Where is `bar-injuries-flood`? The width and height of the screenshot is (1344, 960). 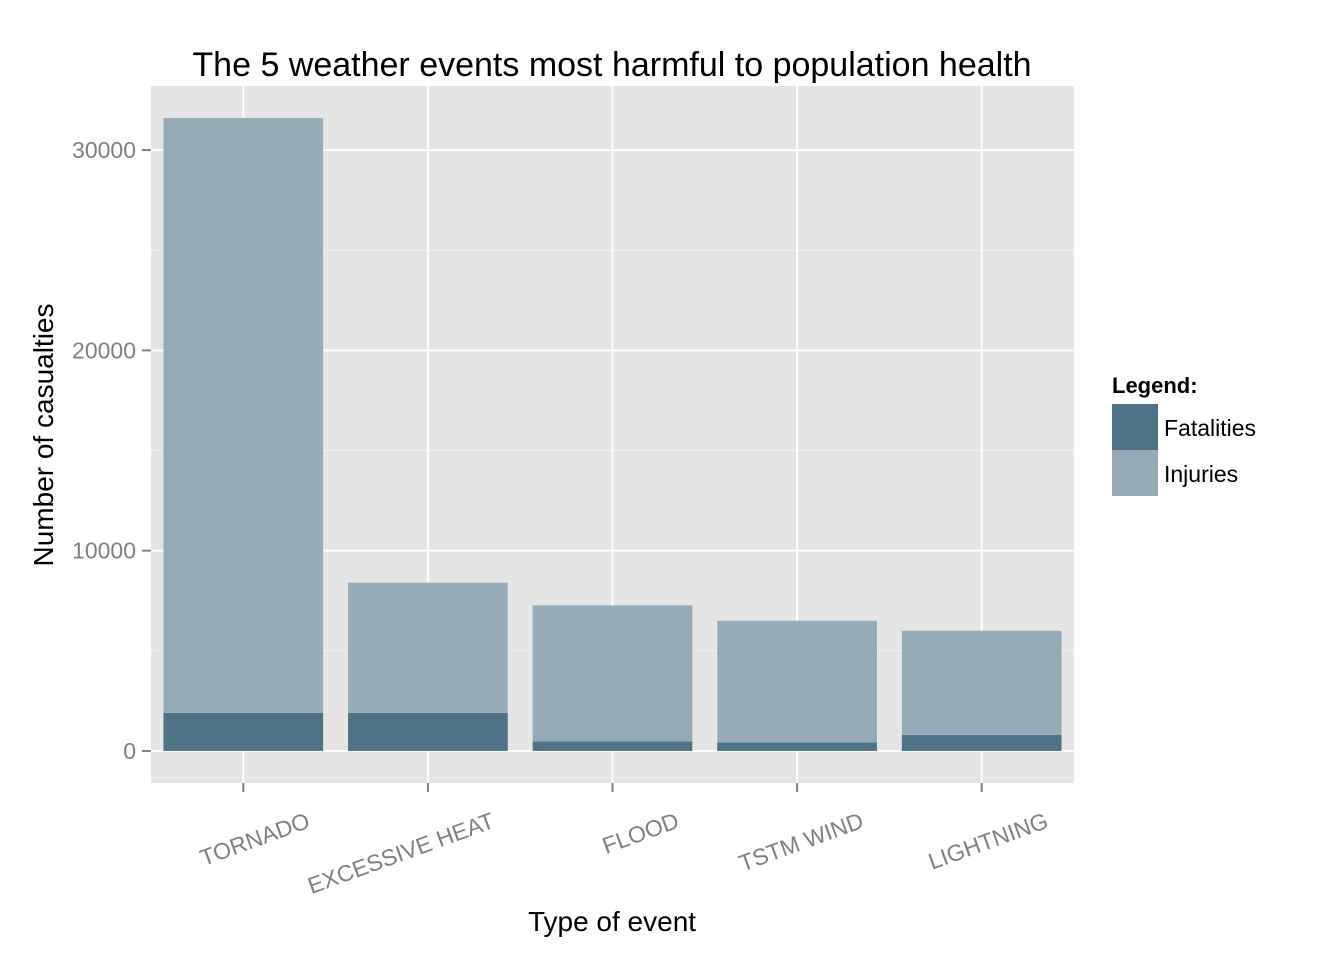
bar-injuries-flood is located at coordinates (612, 673).